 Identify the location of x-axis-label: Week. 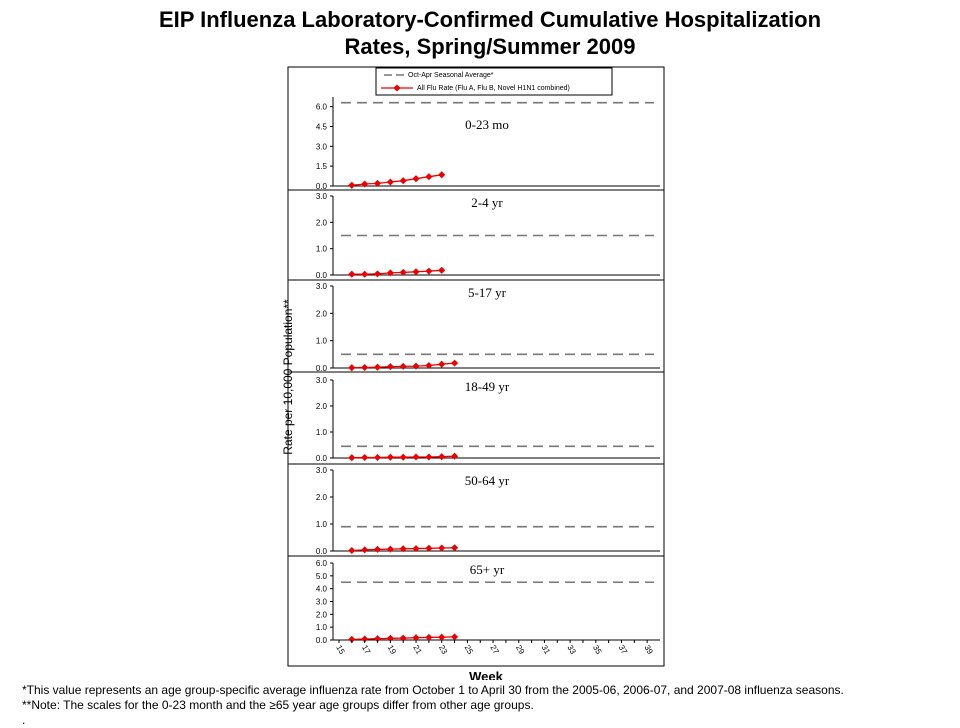
(486, 674).